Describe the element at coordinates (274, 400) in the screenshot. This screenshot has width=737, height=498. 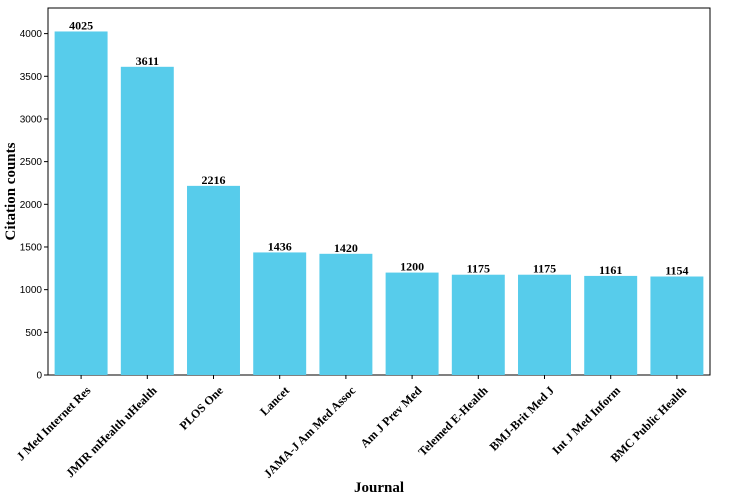
I see `x-tick-label: Lancet` at that location.